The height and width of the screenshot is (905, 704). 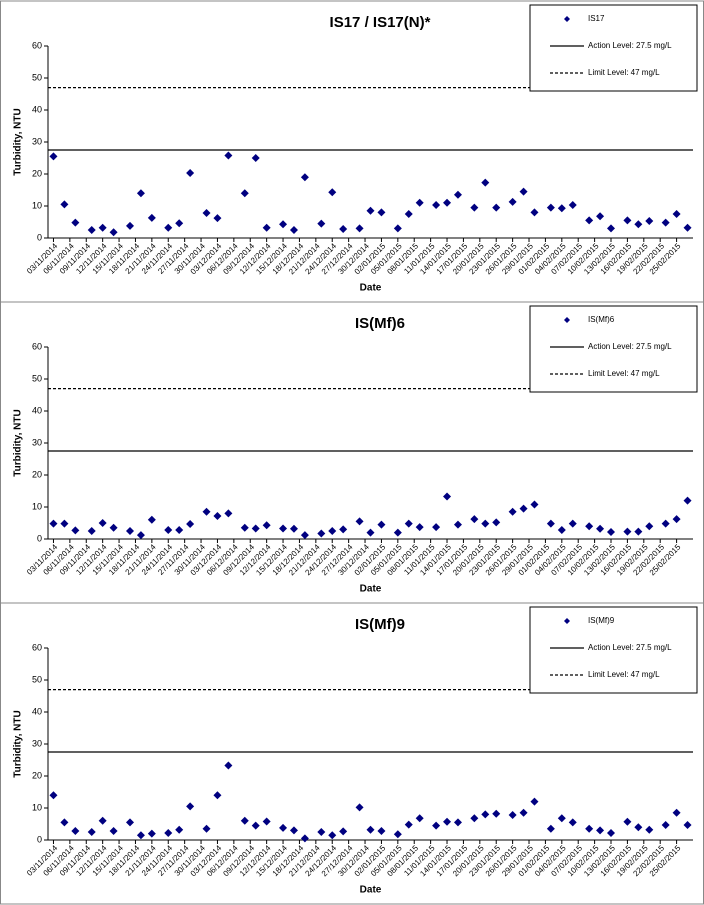 I want to click on x-axis-label: Date, so click(x=371, y=288).